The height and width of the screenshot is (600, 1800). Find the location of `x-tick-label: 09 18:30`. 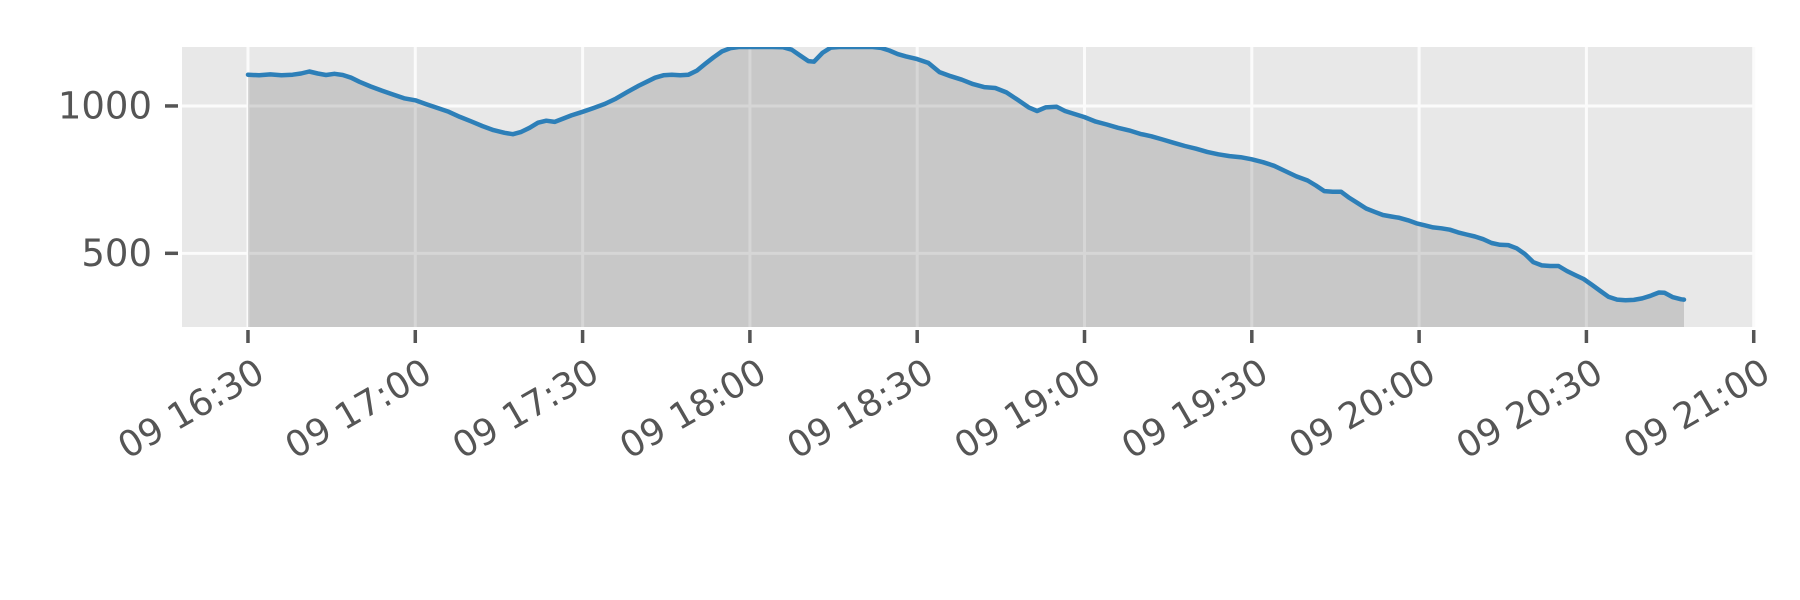

x-tick-label: 09 18:30 is located at coordinates (861, 409).